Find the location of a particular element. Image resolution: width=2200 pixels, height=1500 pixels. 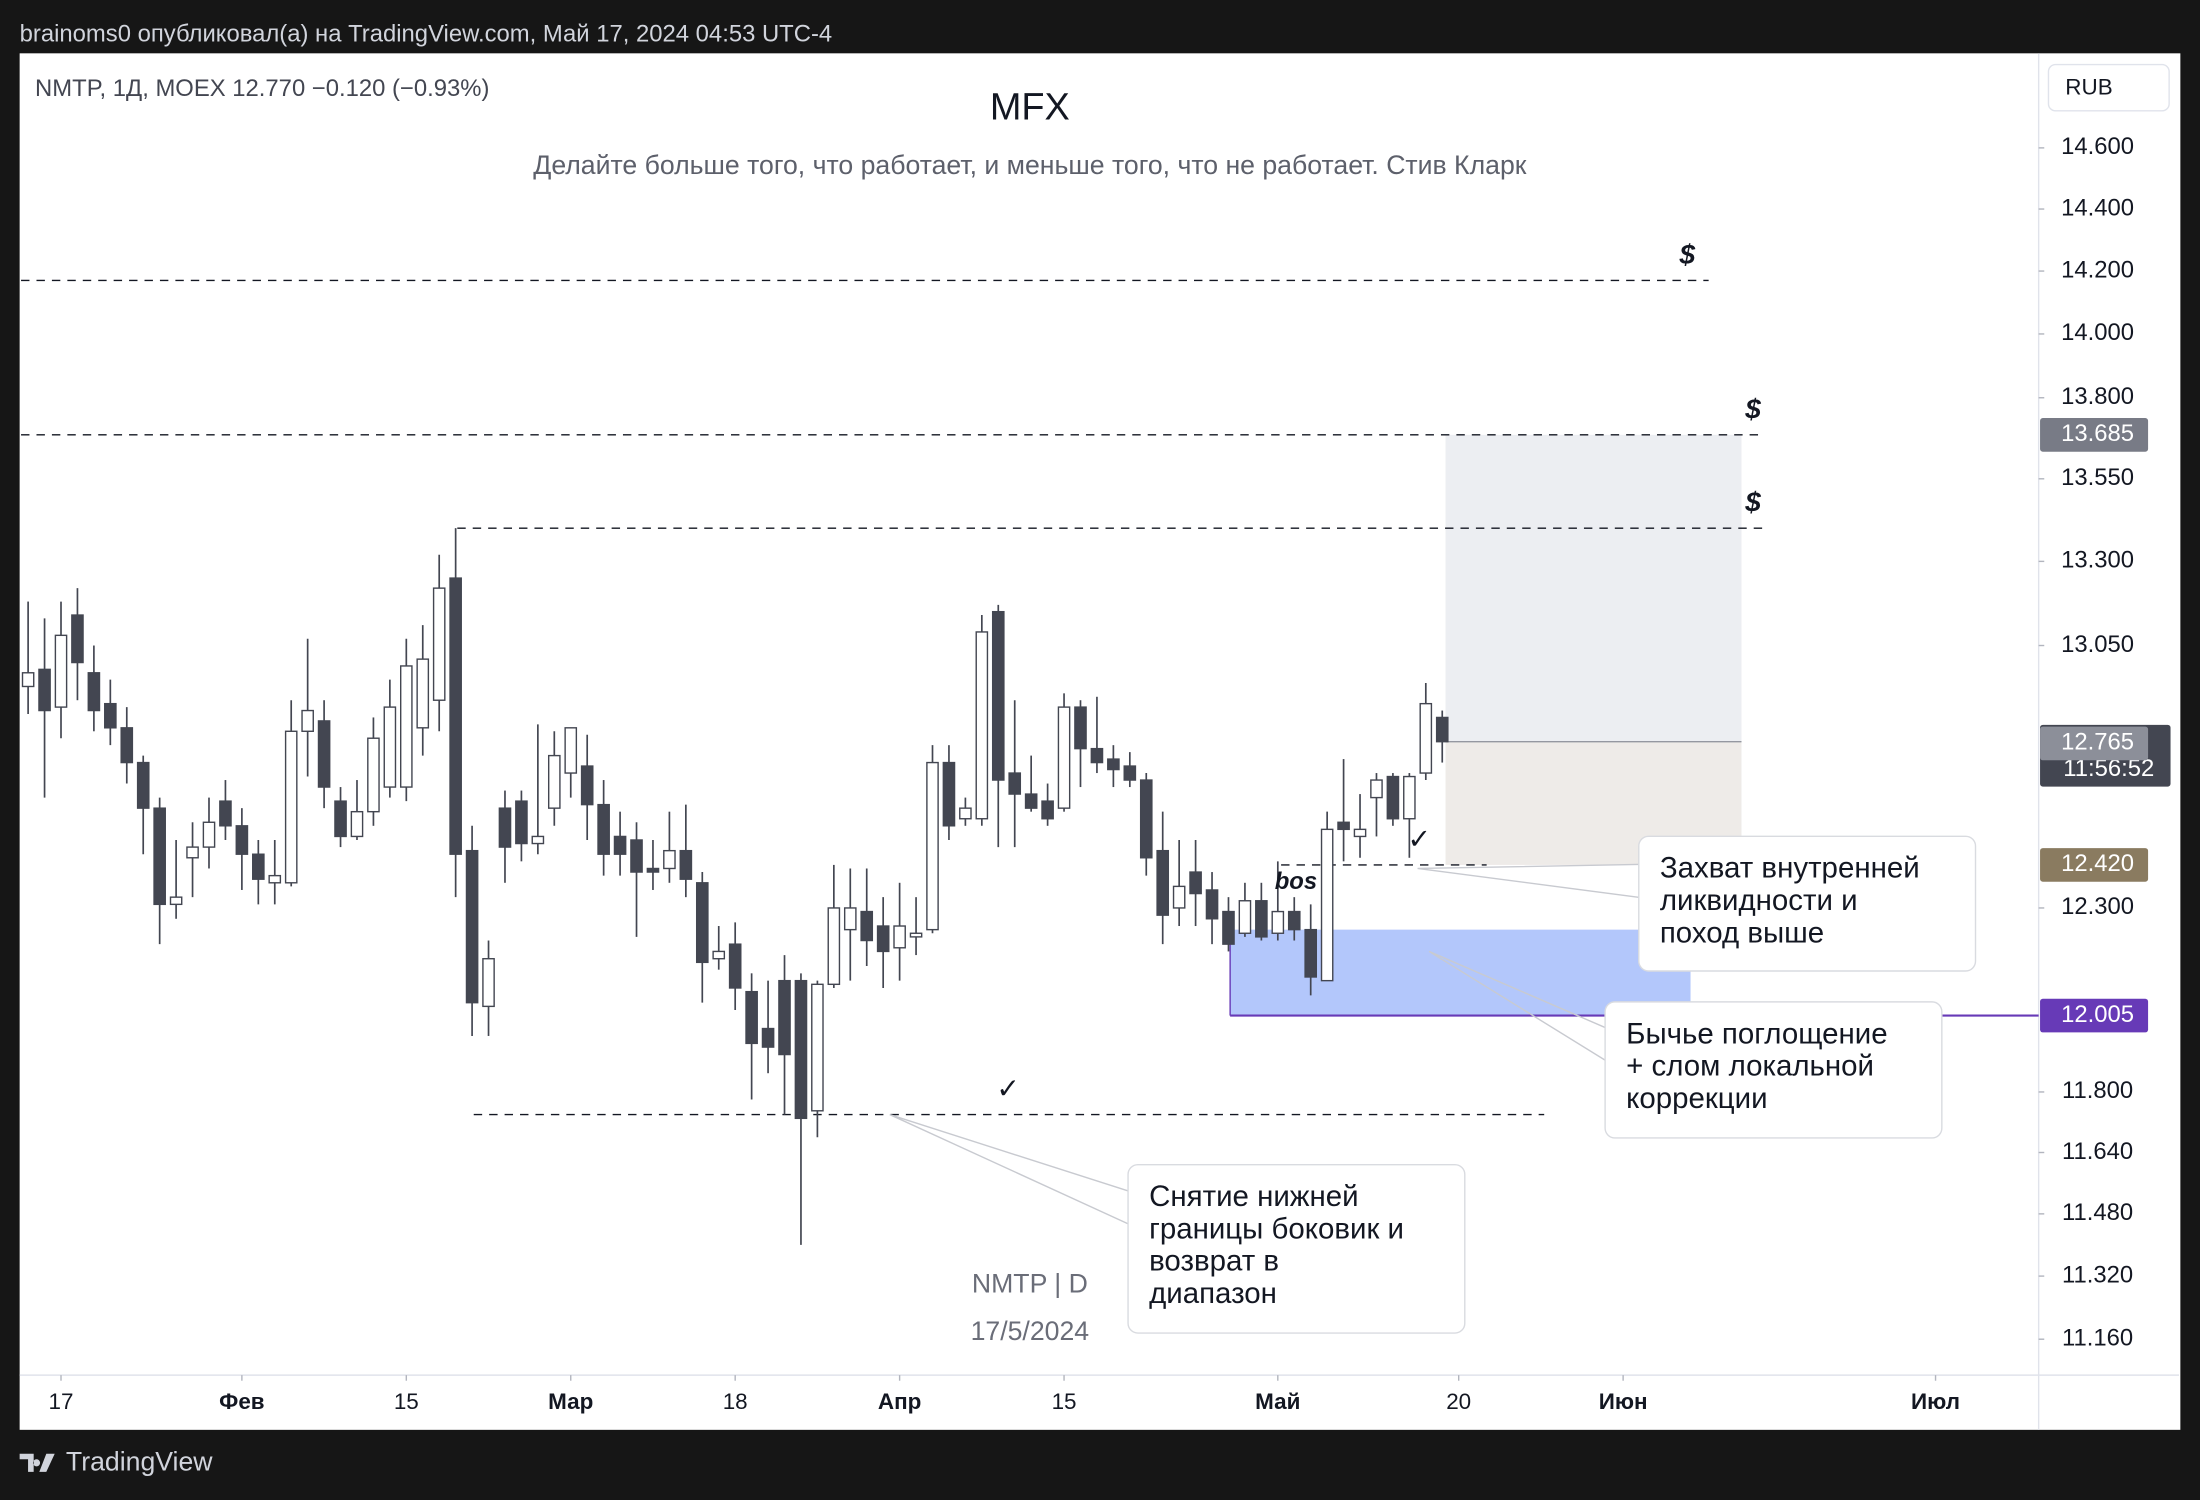

callout-text: диапазон is located at coordinates (1213, 1293).